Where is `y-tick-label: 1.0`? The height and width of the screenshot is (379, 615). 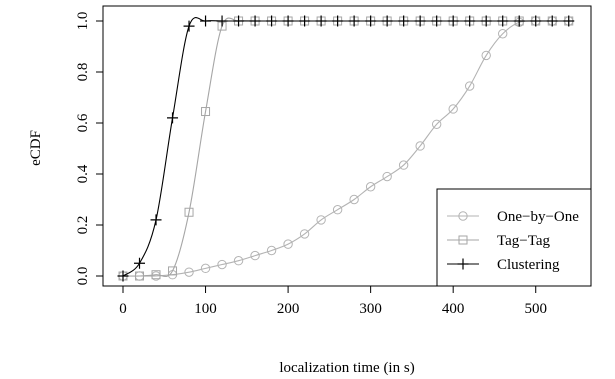
y-tick-label: 1.0 is located at coordinates (83, 21).